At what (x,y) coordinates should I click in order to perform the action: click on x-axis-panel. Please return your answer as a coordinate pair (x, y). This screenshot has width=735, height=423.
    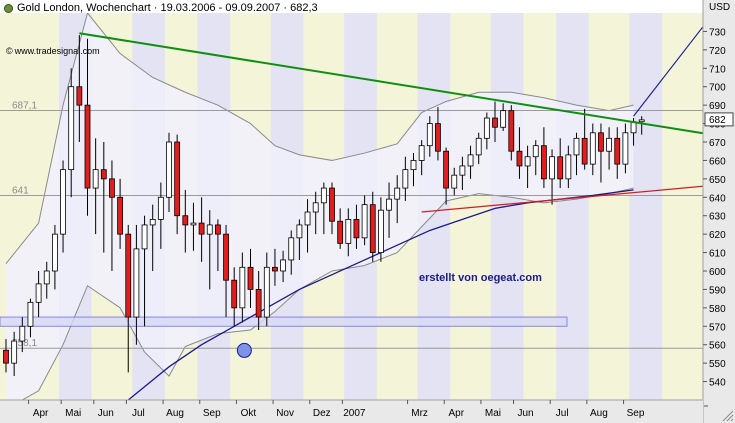
    Looking at the image, I should click on (351, 411).